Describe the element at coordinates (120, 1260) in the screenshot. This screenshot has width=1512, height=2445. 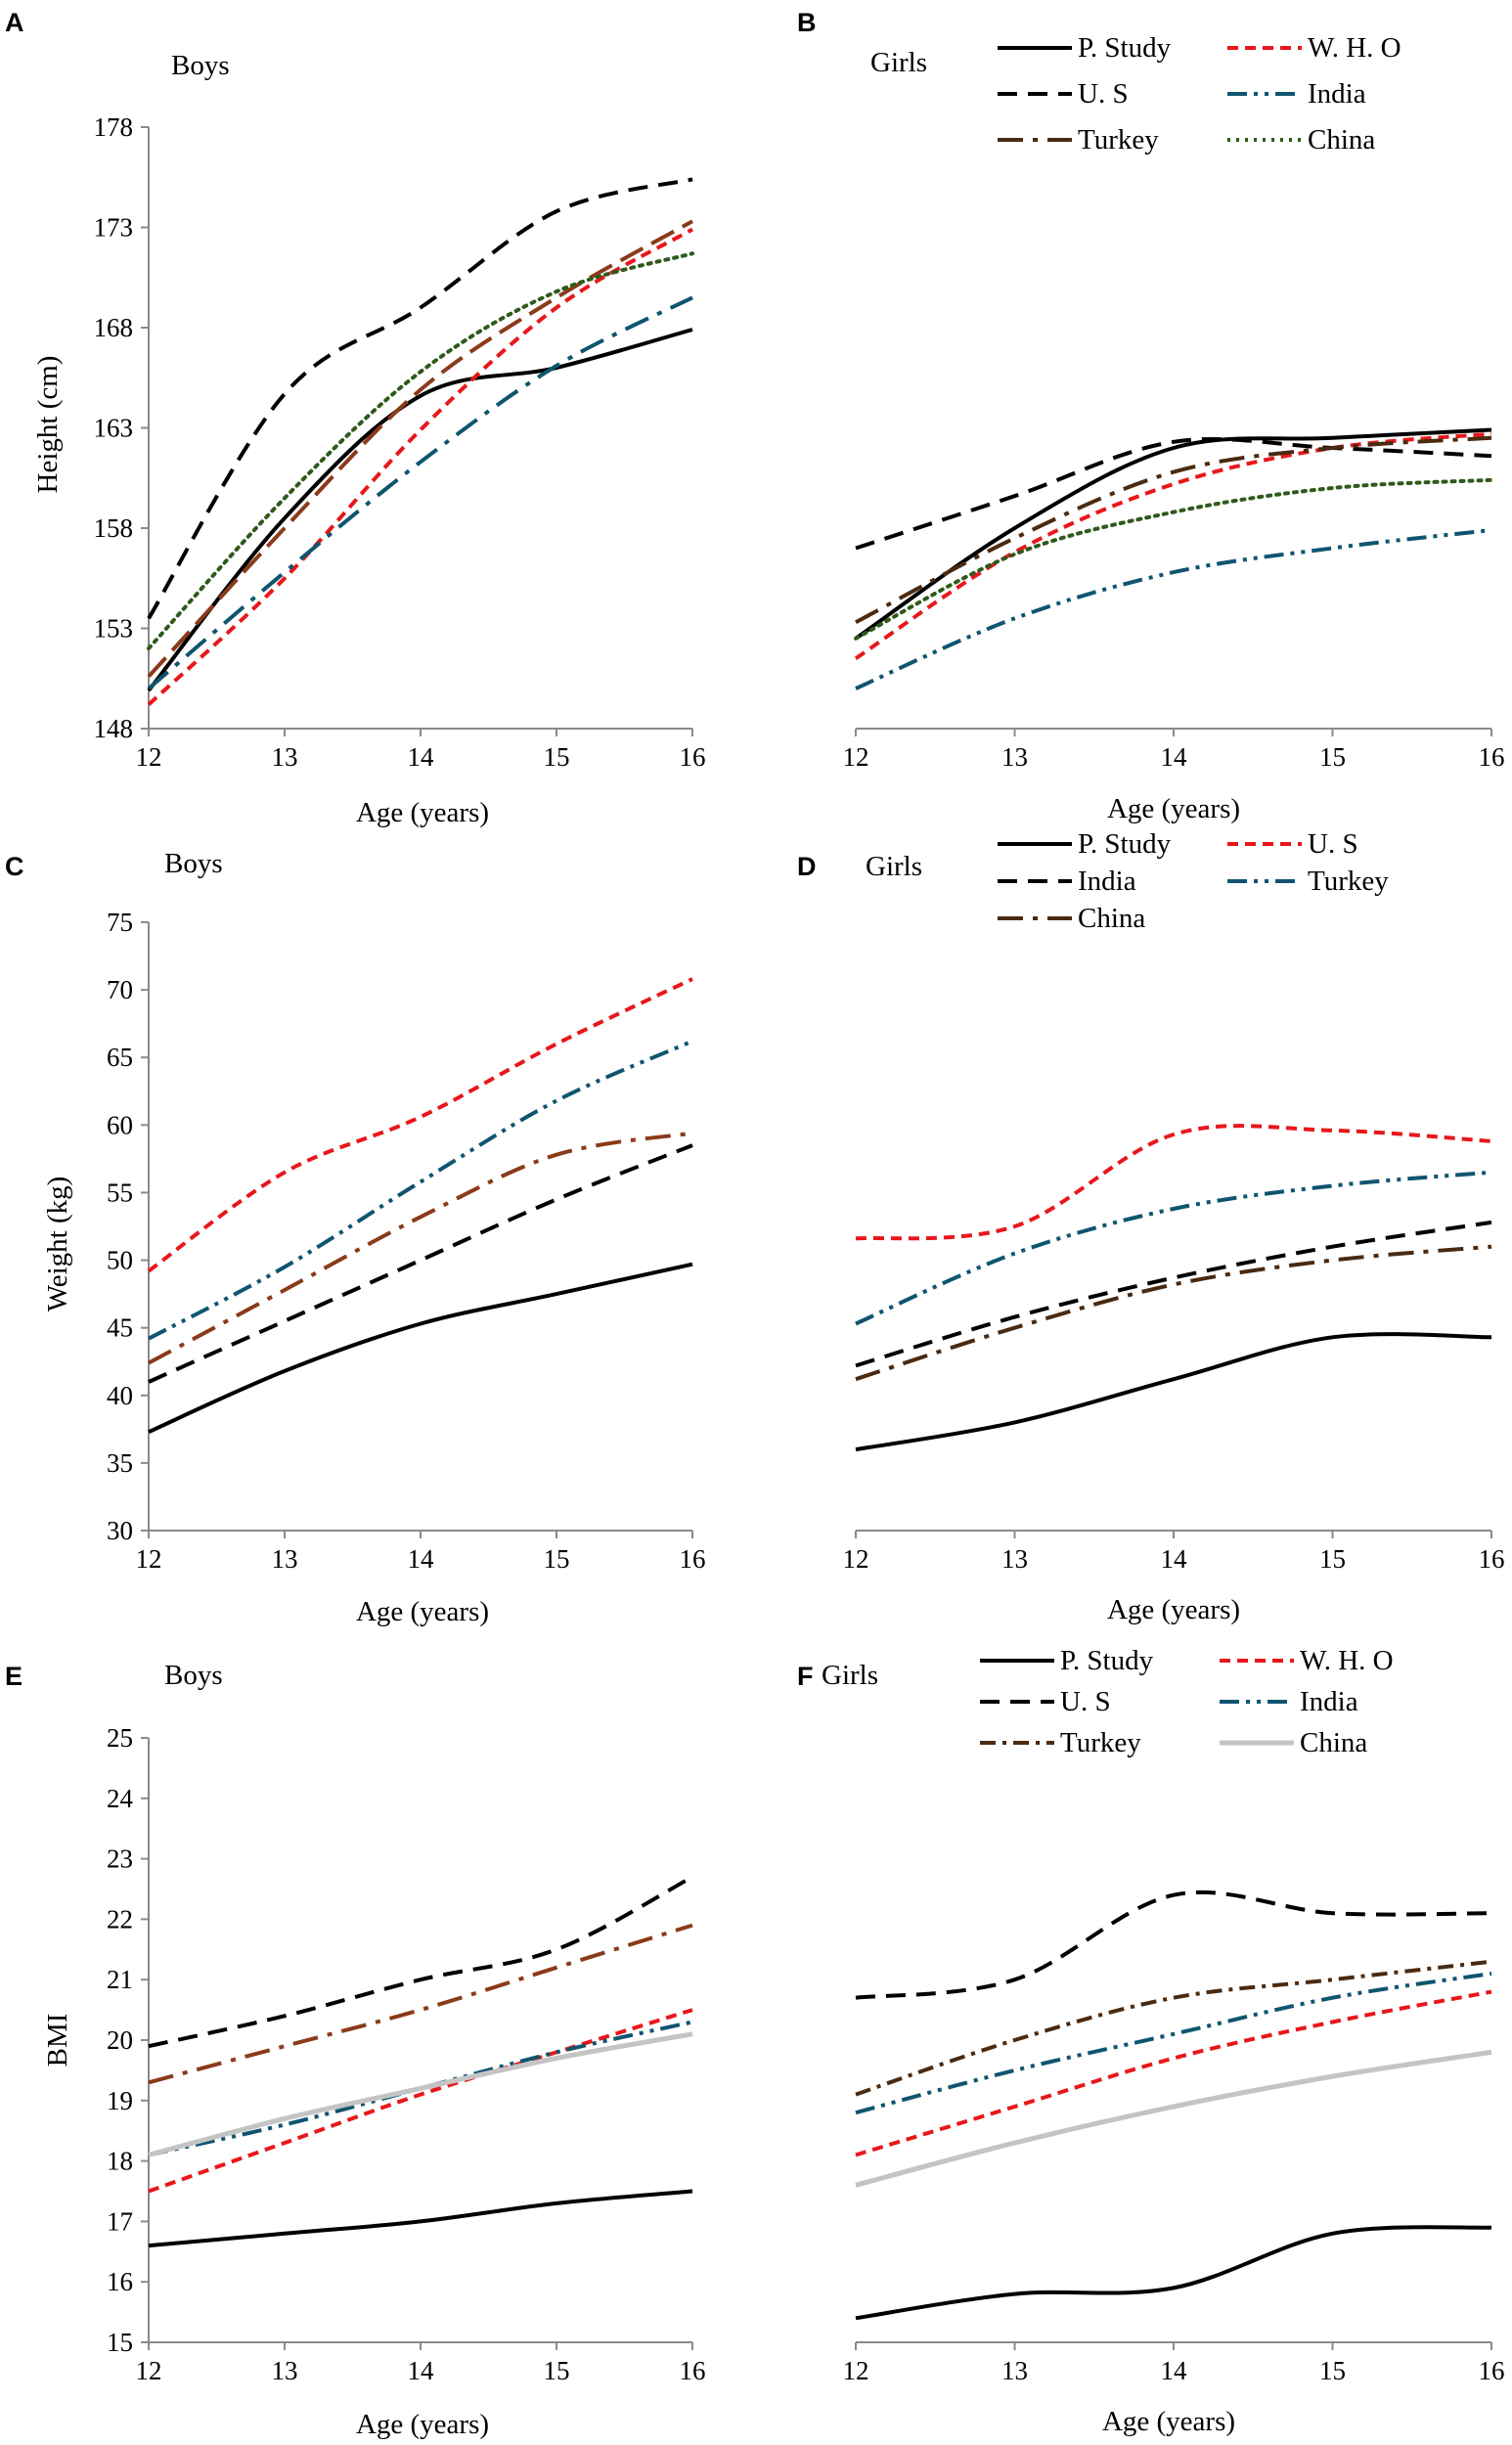
I see `y-tick-label: 50` at that location.